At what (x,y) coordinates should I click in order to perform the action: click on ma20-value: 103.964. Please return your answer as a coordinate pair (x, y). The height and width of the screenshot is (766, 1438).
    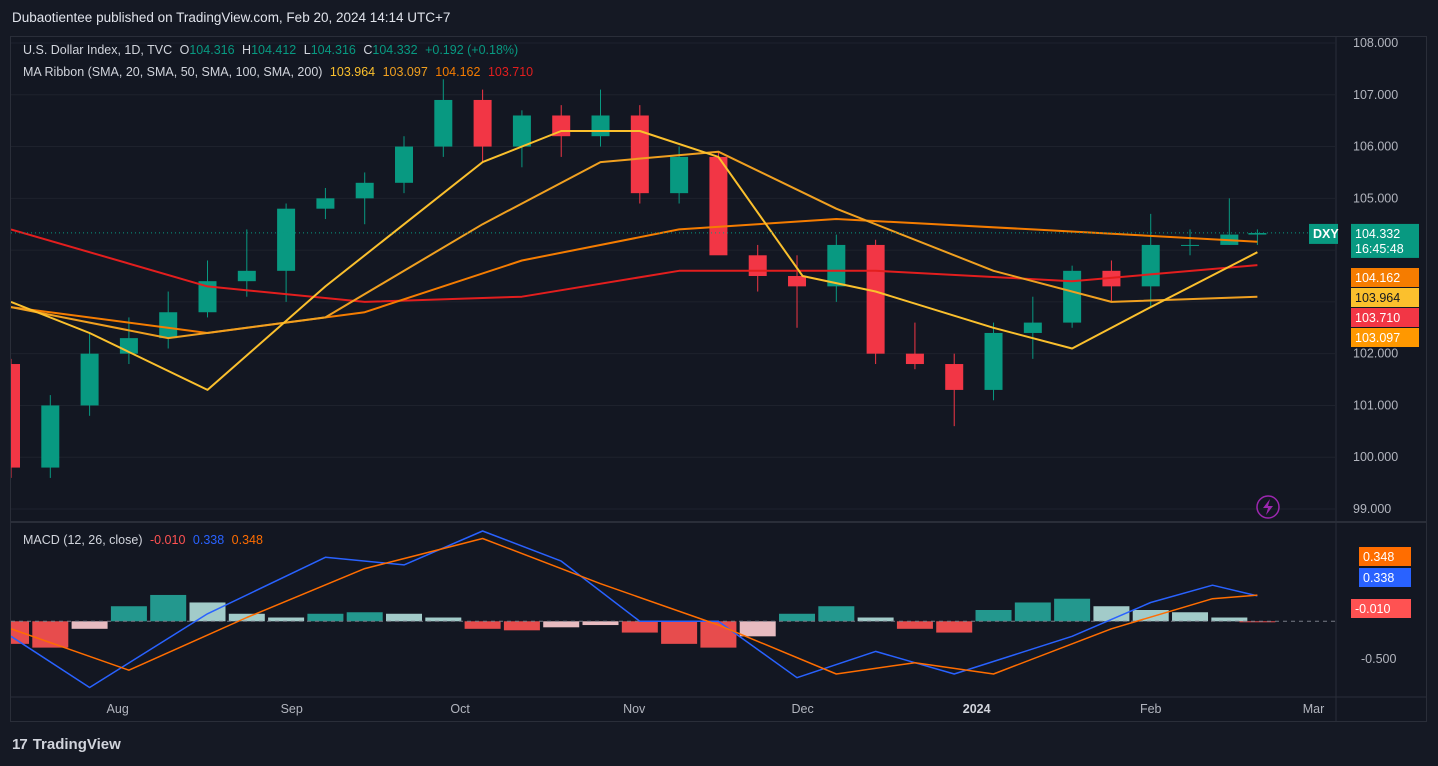
    Looking at the image, I should click on (352, 72).